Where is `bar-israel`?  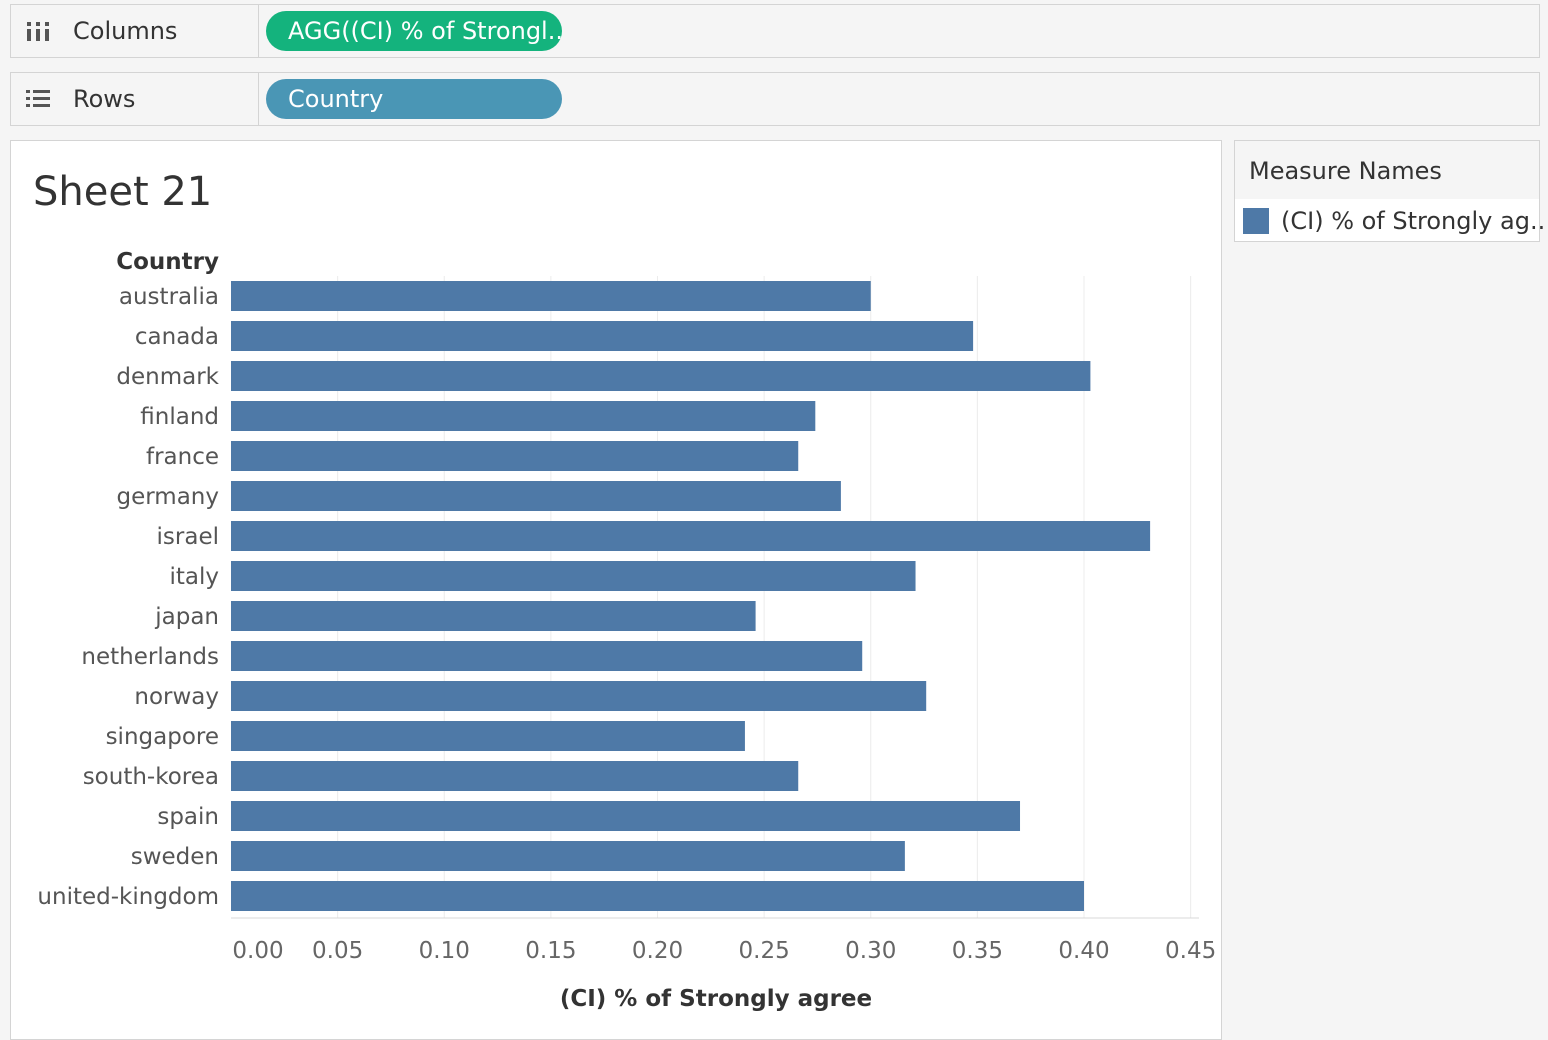
bar-israel is located at coordinates (691, 536).